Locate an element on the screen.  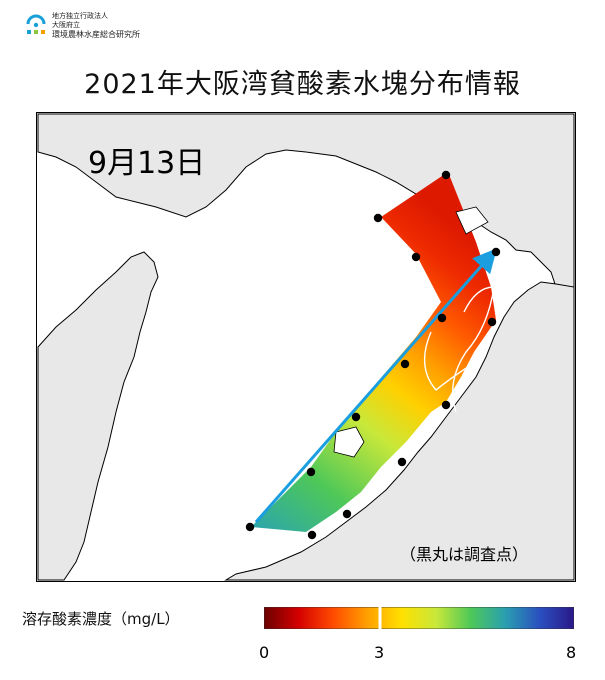
page-title: 2021年大阪湾貧酸素水塊分布情報 is located at coordinates (302, 84).